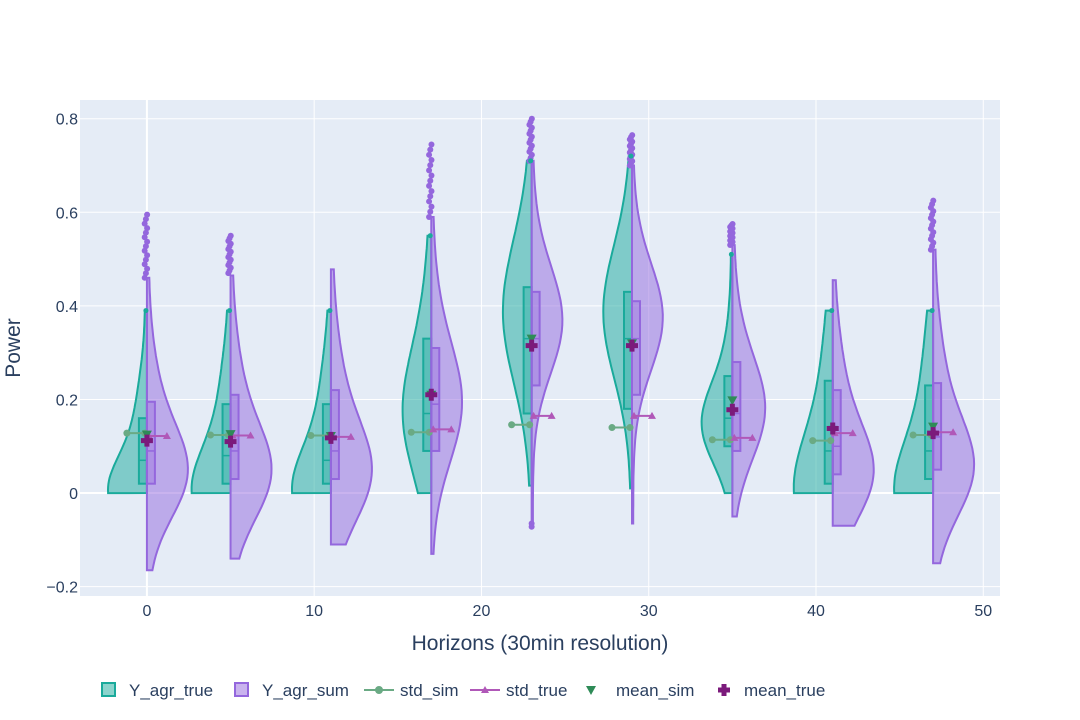 This screenshot has height=720, width=1080. Describe the element at coordinates (230, 435) in the screenshot. I see `mean-sim-marker` at that location.